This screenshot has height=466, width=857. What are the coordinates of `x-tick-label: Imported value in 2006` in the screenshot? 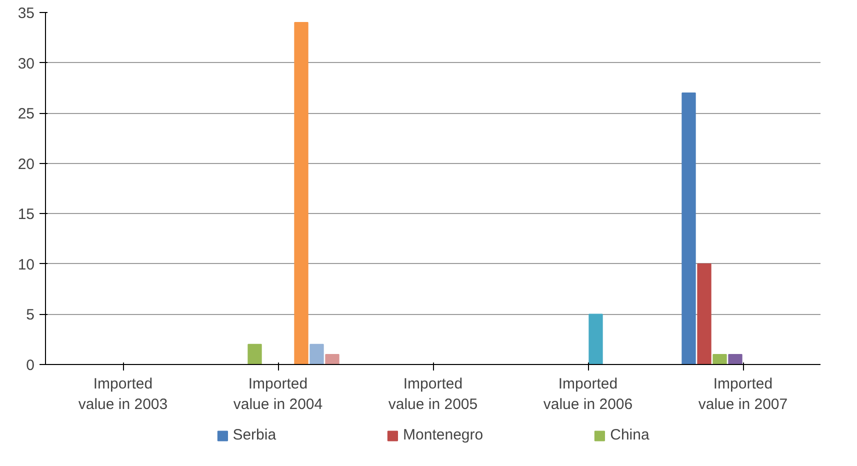 It's located at (588, 394).